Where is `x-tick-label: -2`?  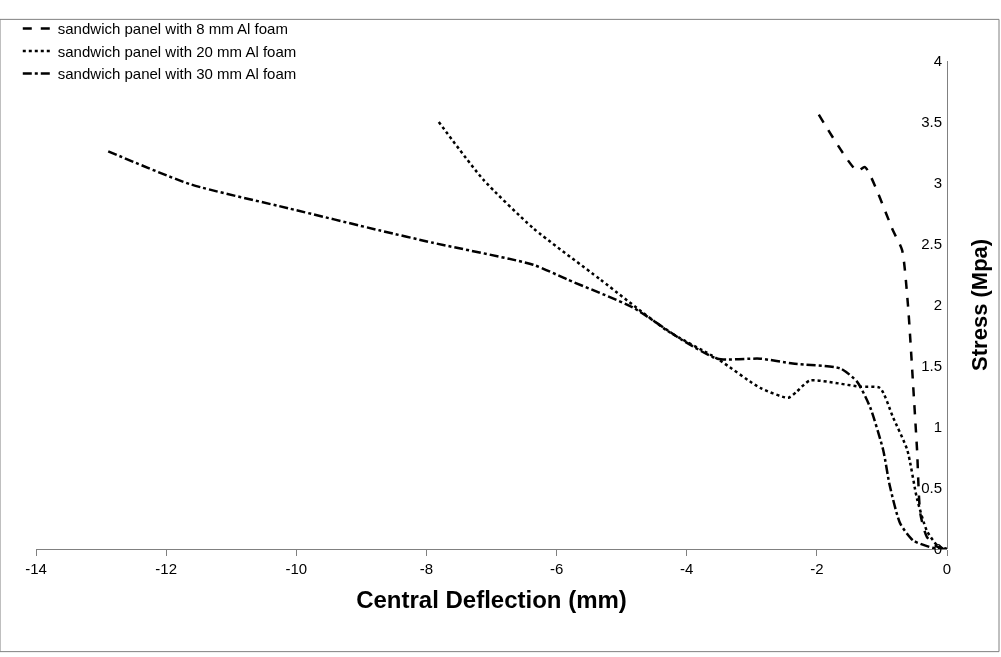
x-tick-label: -2 is located at coordinates (817, 568).